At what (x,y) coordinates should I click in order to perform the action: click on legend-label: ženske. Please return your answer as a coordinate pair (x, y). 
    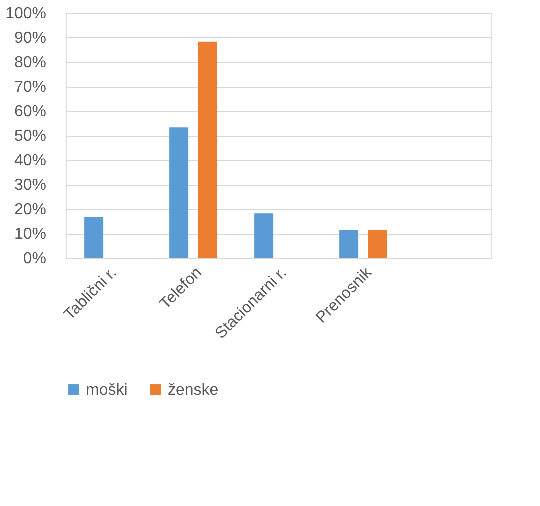
    Looking at the image, I should click on (193, 390).